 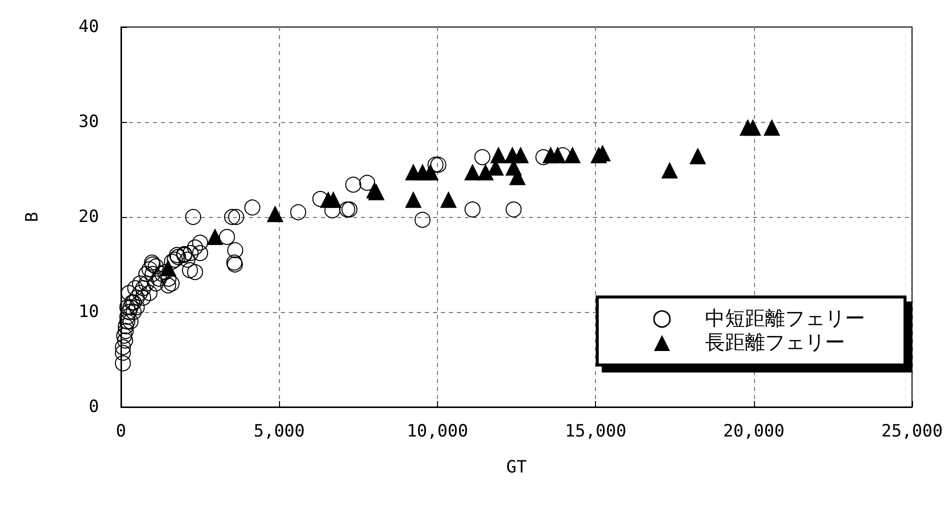 What do you see at coordinates (785, 319) in the screenshot?
I see `legend-label: 中短距離フェリー` at bounding box center [785, 319].